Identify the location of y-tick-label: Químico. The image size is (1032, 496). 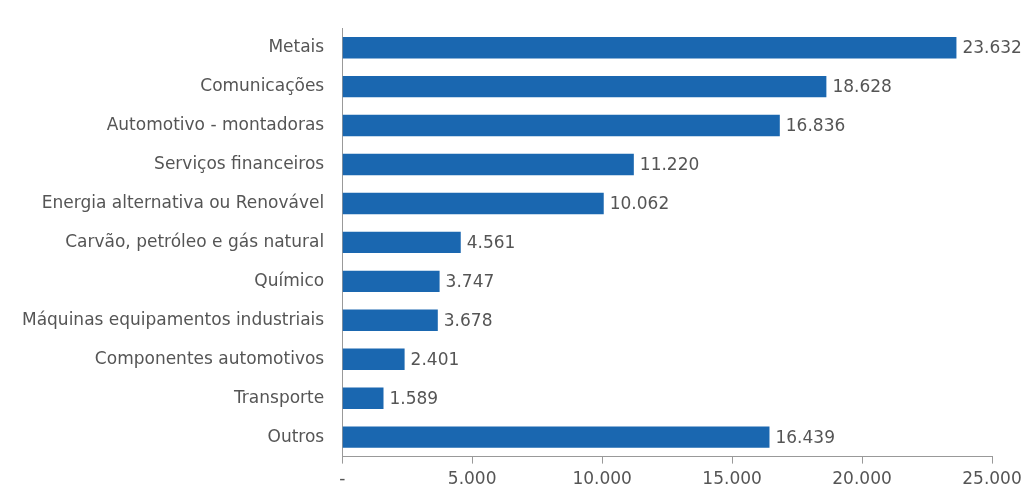
(289, 279).